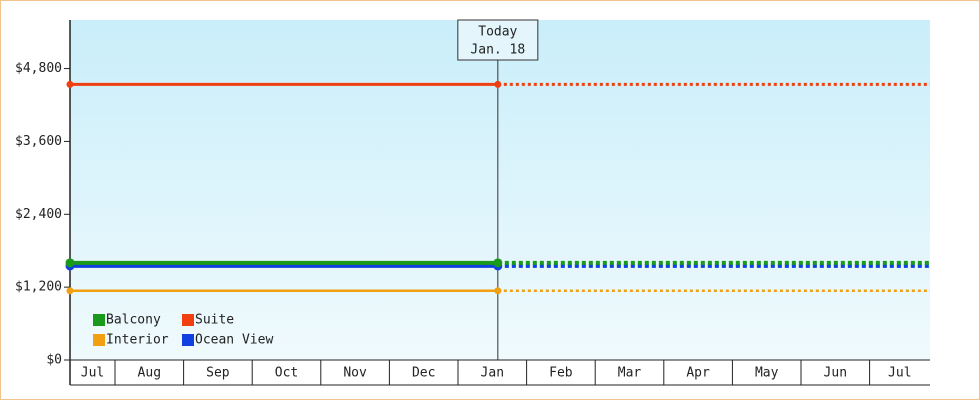 The image size is (980, 400). What do you see at coordinates (698, 373) in the screenshot?
I see `x-tick-label: Apr` at bounding box center [698, 373].